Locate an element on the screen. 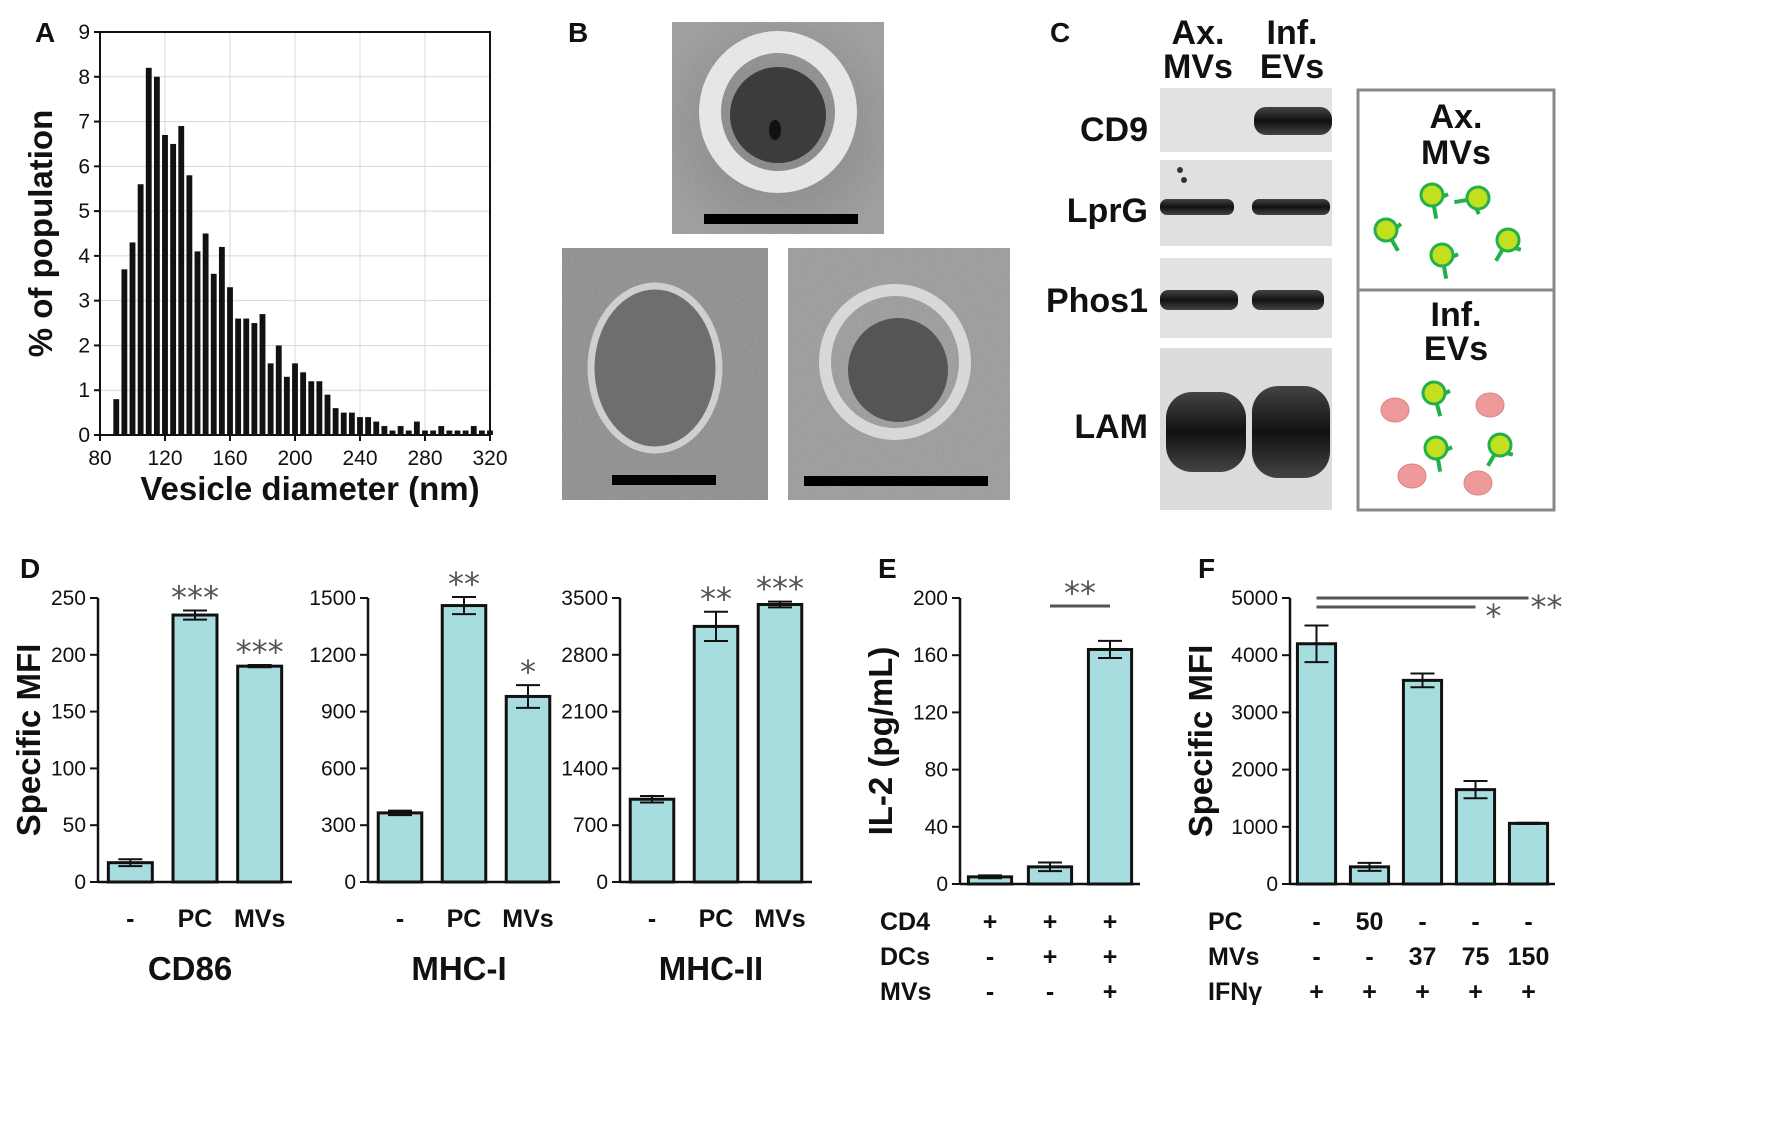  y-tick-label: 7 is located at coordinates (84, 122).